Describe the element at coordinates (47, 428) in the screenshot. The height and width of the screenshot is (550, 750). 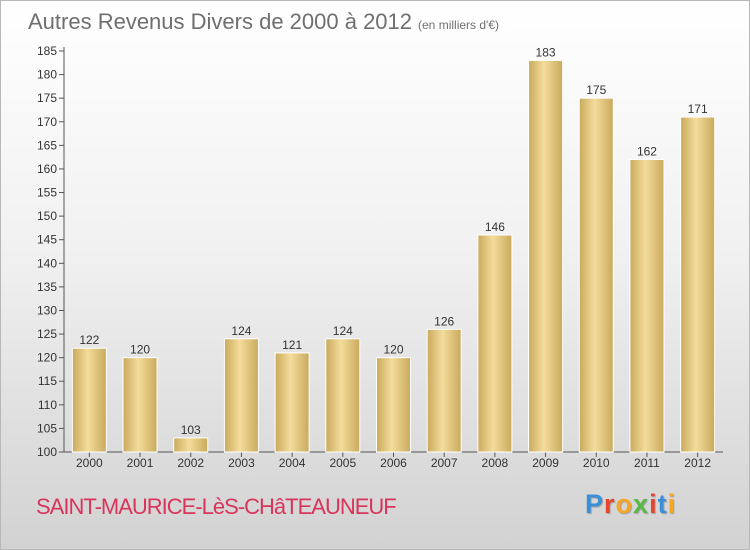
I see `y-tick-label: 105` at that location.